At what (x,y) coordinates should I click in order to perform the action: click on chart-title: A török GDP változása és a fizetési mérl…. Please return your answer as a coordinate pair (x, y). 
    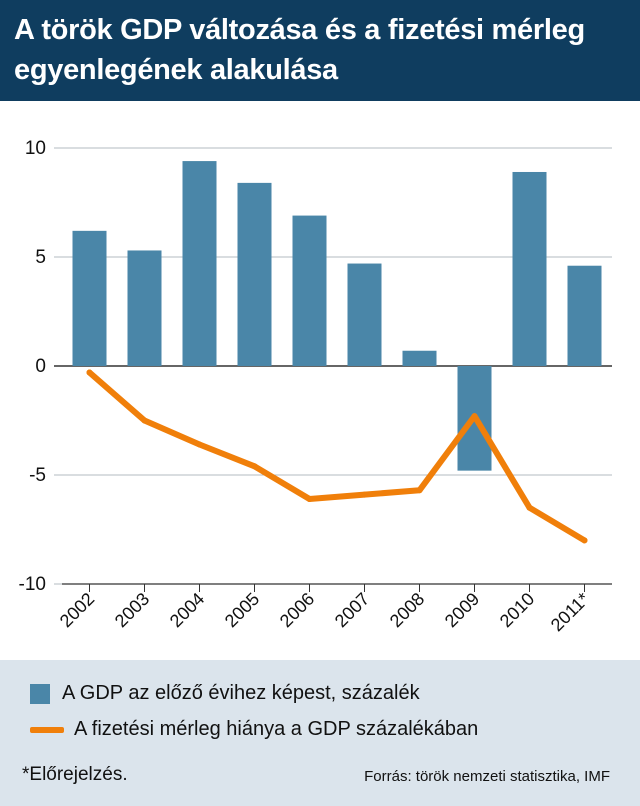
    Looking at the image, I should click on (299, 50).